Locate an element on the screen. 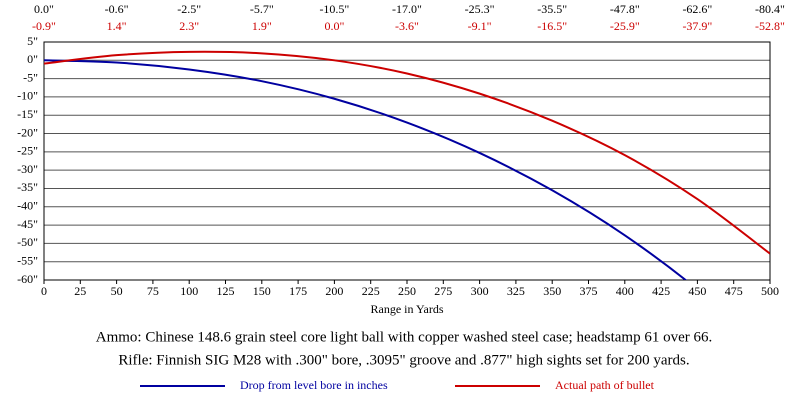 This screenshot has width=800, height=400. y-tick-label: -40" is located at coordinates (27, 206).